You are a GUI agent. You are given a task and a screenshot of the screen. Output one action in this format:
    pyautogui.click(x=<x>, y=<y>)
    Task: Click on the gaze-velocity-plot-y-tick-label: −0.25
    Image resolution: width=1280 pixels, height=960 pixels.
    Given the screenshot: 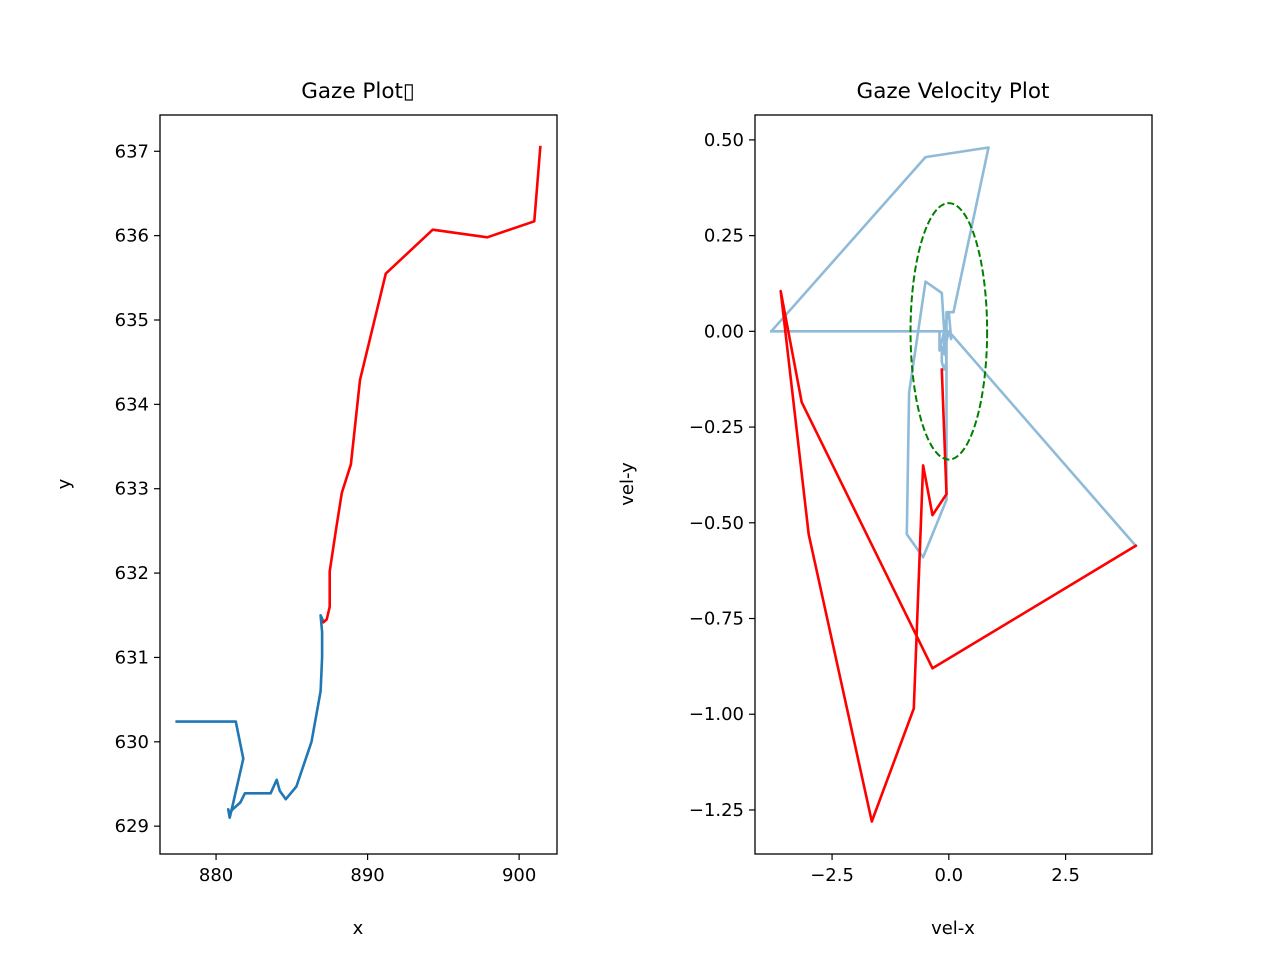 What is the action you would take?
    pyautogui.click(x=716, y=427)
    